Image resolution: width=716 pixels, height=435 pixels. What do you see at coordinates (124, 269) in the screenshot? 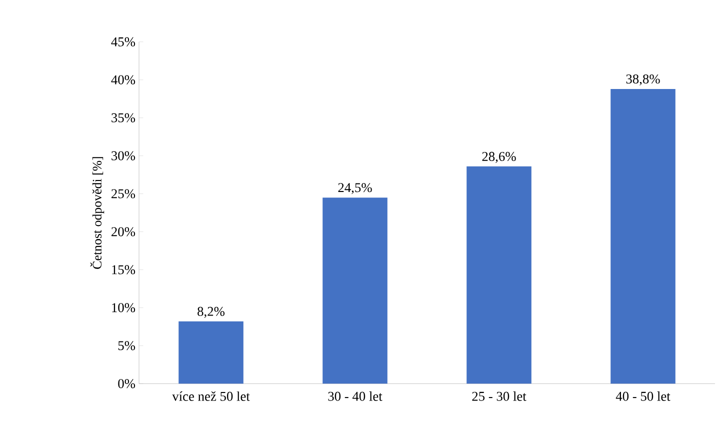
I see `y-tick-label: 15%` at bounding box center [124, 269].